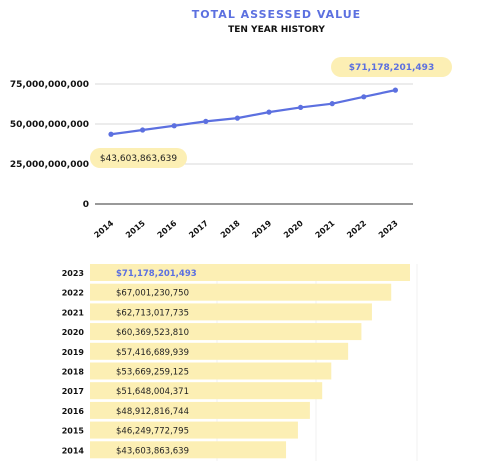 Image resolution: width=483 pixels, height=462 pixels. What do you see at coordinates (152, 412) in the screenshot?
I see `bar-value-label: $48,912,816,744` at bounding box center [152, 412].